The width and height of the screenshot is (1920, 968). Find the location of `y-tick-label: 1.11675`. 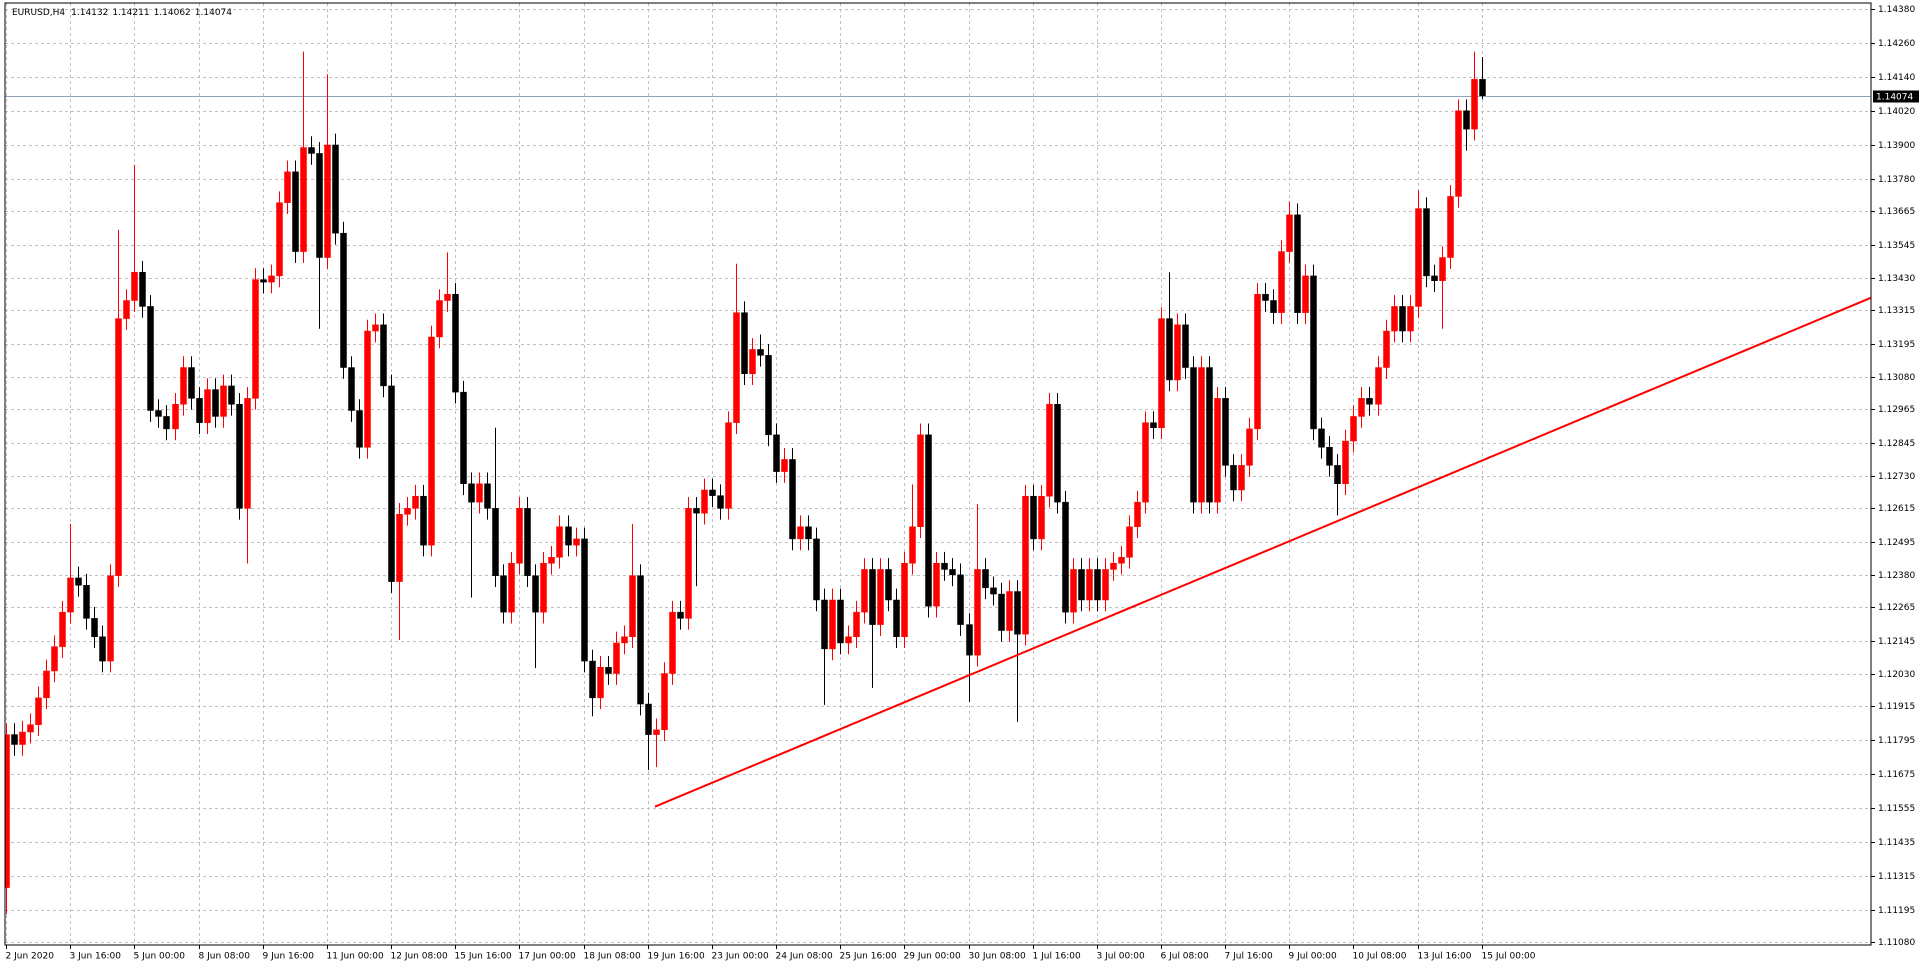

y-tick-label: 1.11675 is located at coordinates (1896, 775).